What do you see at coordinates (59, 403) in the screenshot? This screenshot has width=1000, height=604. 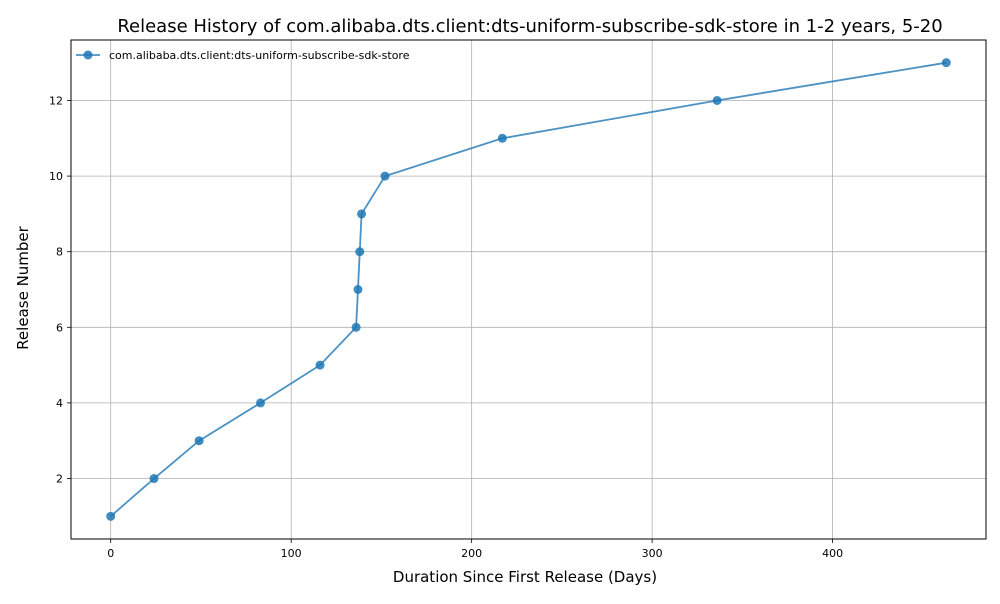 I see `y-tick-label: 4` at bounding box center [59, 403].